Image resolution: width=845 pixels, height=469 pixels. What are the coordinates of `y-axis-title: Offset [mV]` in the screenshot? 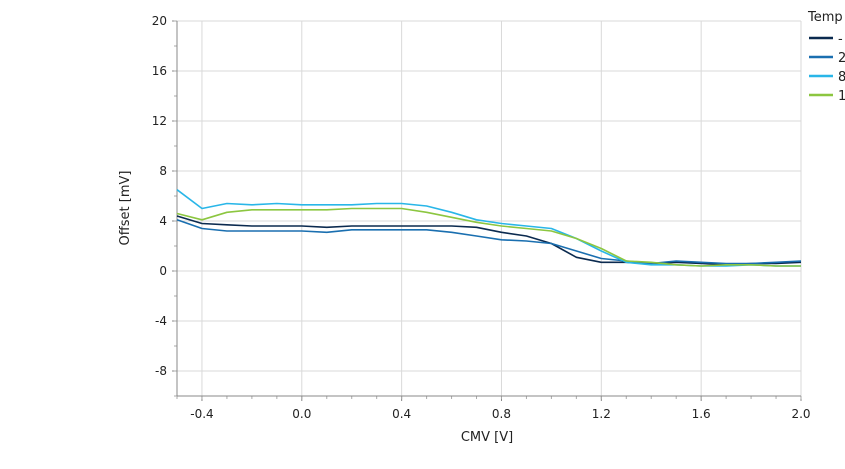 It's located at (125, 208).